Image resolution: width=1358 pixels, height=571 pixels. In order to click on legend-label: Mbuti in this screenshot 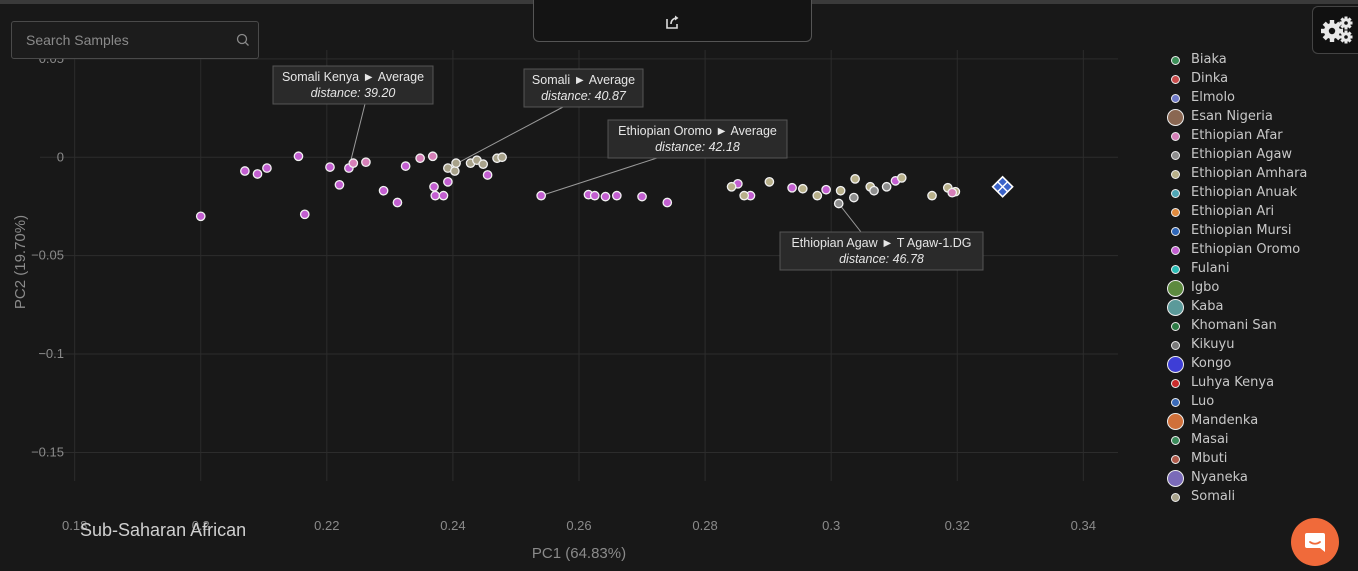, I will do `click(1209, 458)`.